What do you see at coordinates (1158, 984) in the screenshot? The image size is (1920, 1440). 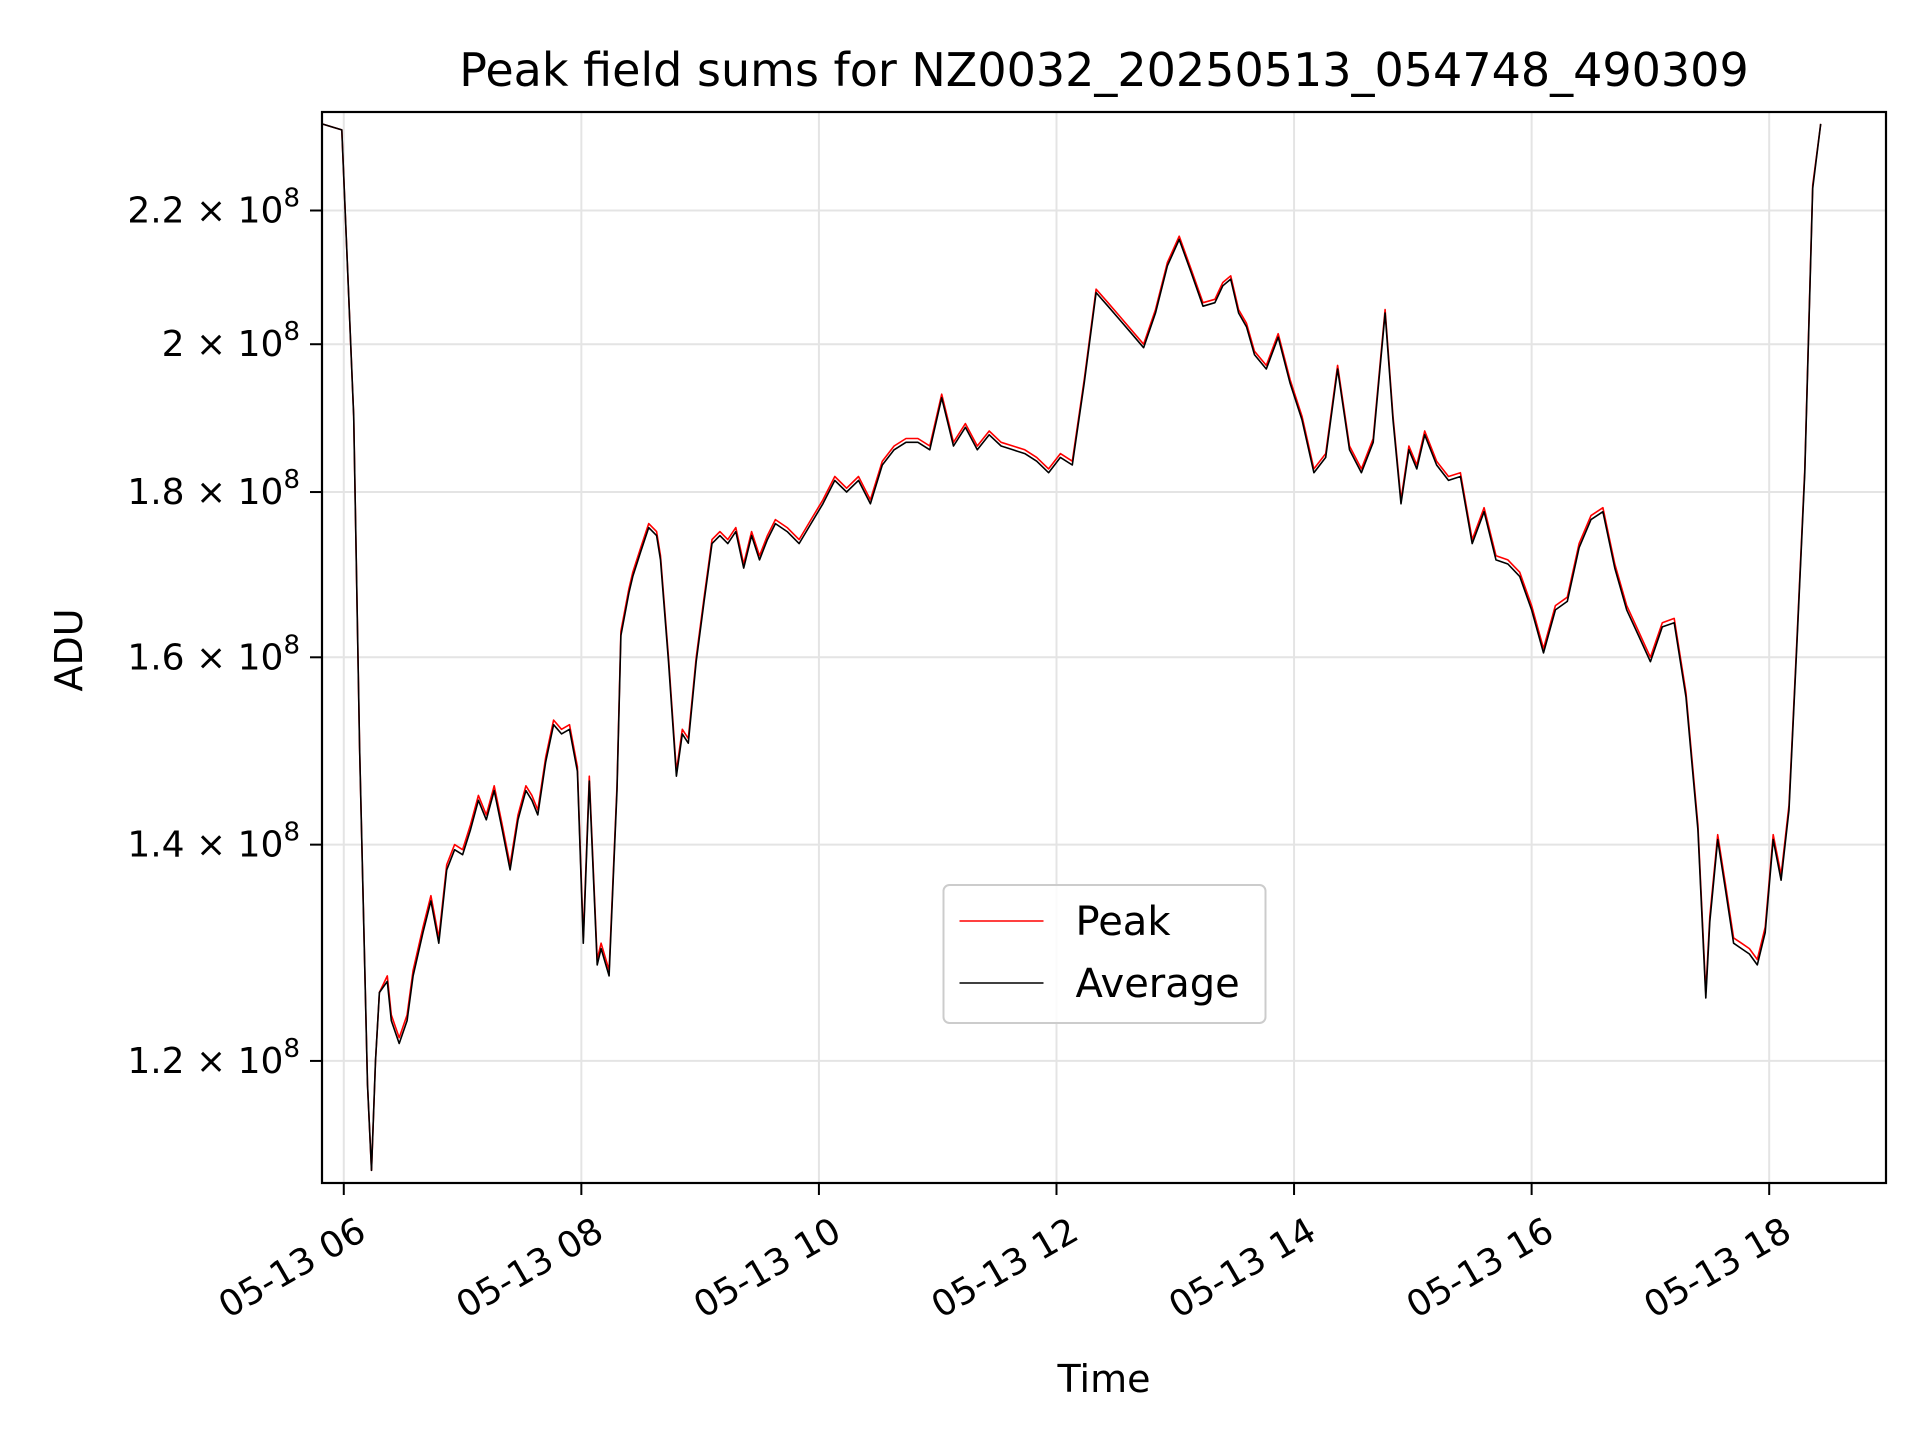 I see `legend-label-average: Average` at bounding box center [1158, 984].